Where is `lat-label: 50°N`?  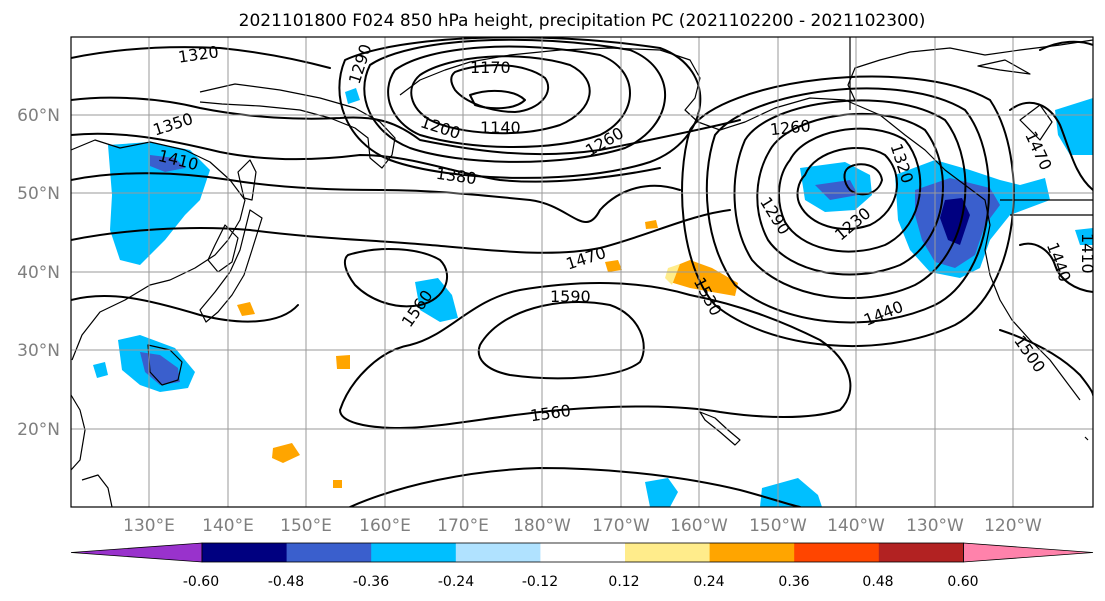 lat-label: 50°N is located at coordinates (38, 194).